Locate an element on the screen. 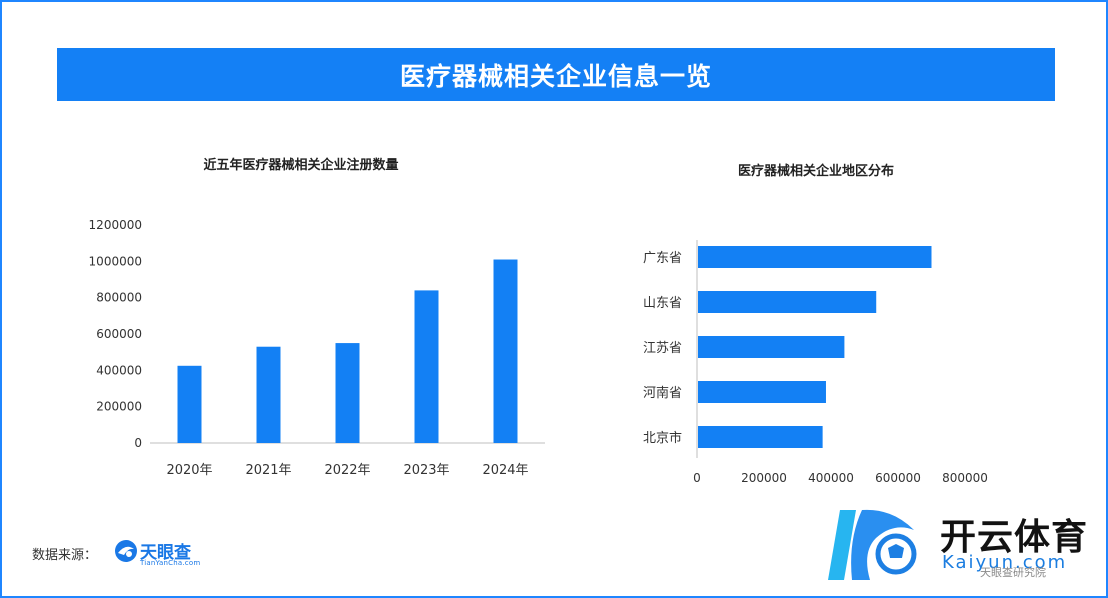  y-tick-label: 0 is located at coordinates (138, 443).